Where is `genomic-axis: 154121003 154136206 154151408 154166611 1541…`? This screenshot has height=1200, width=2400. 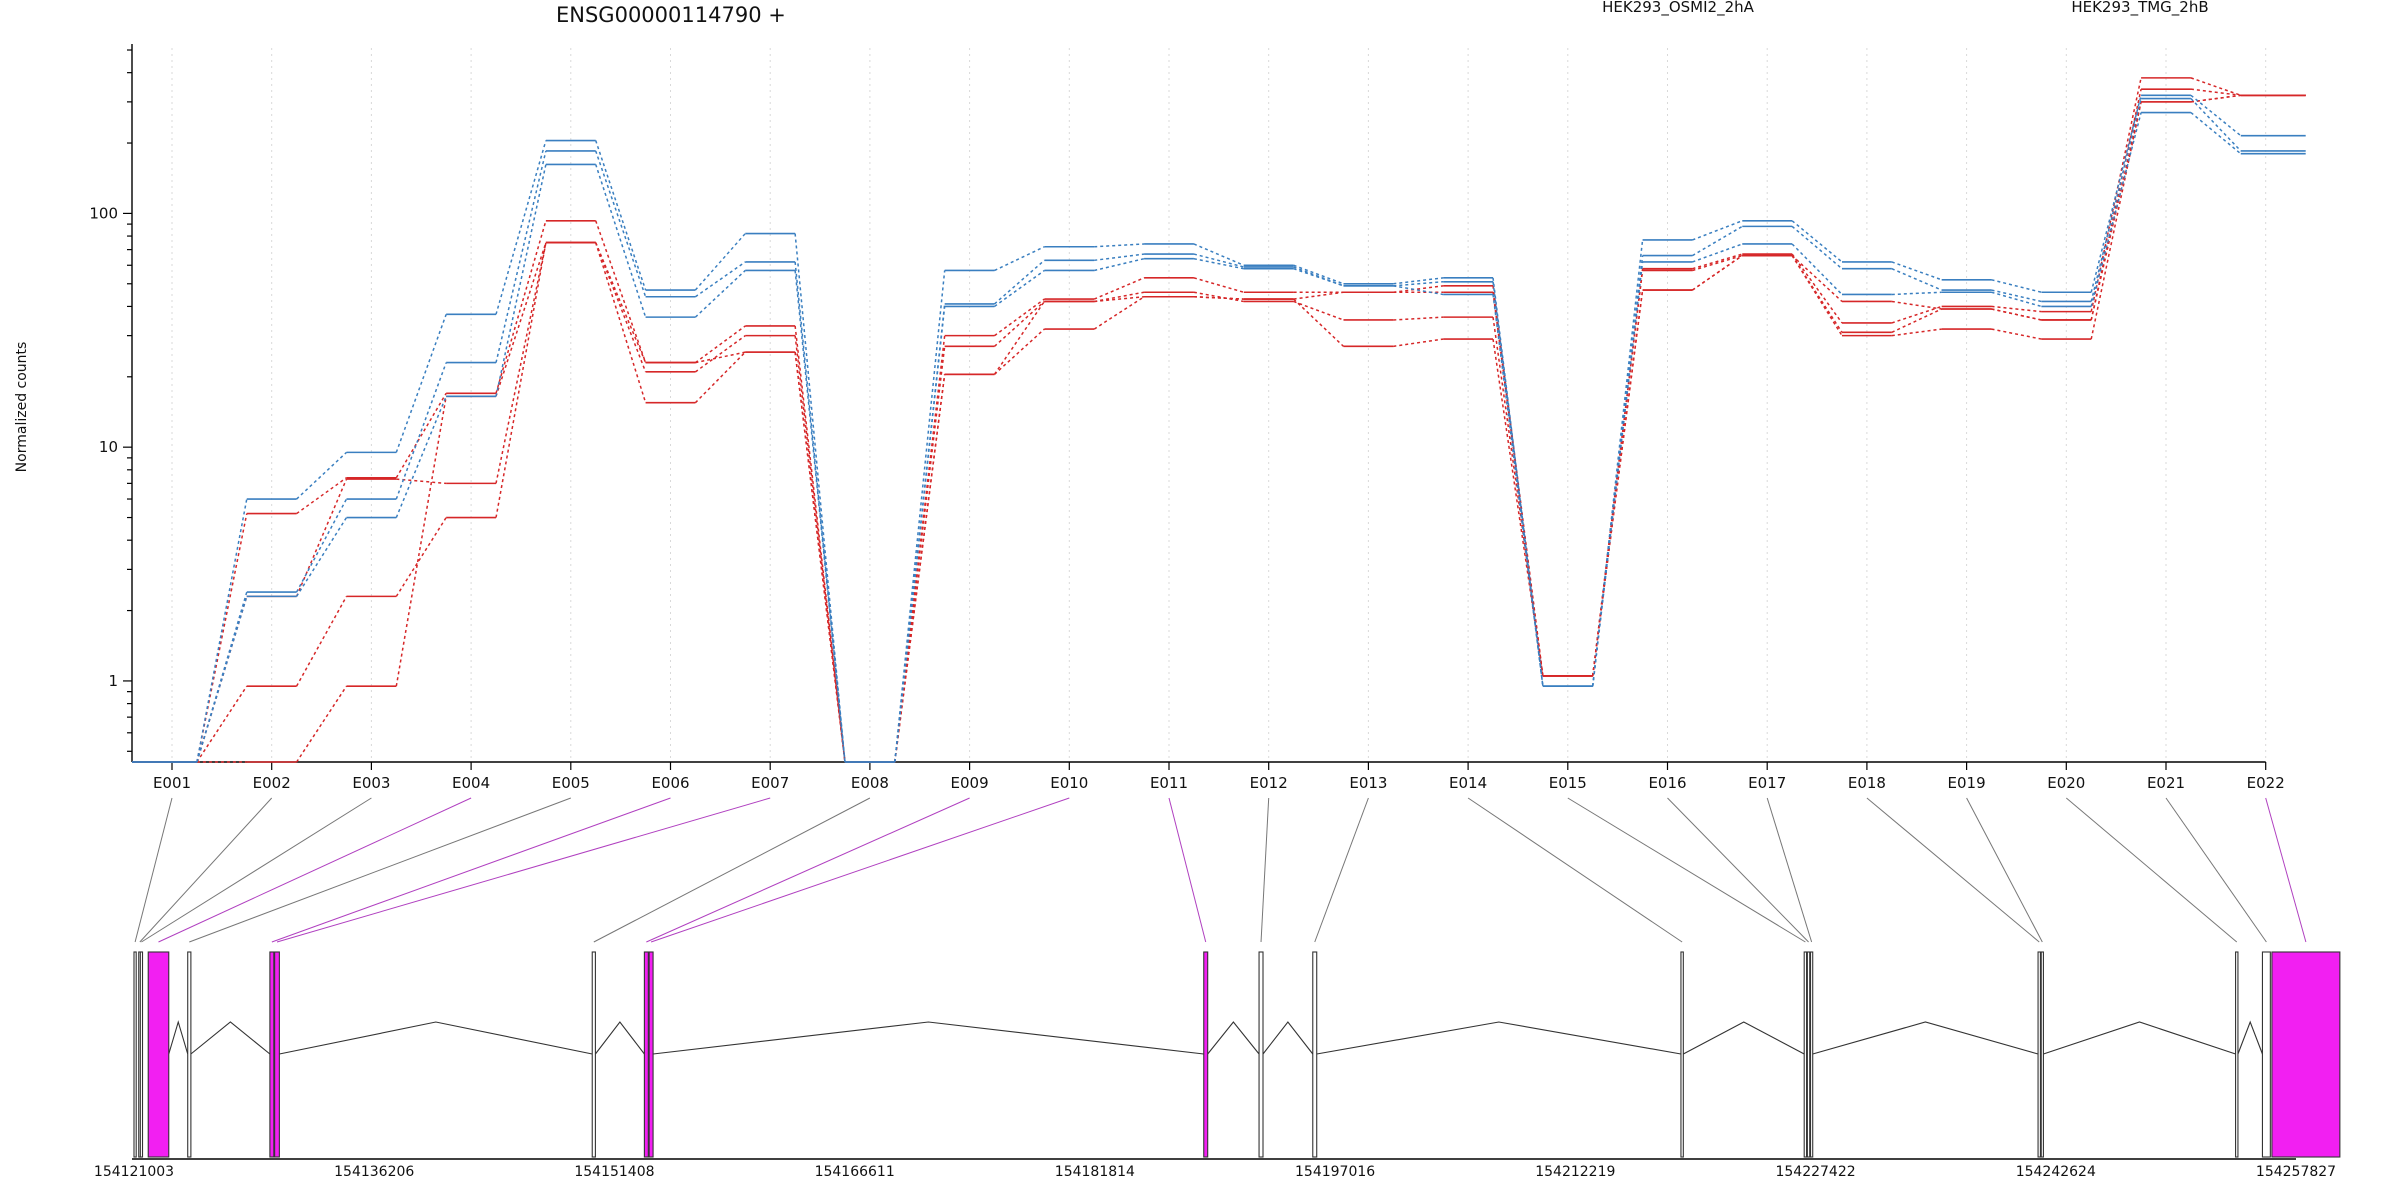
genomic-axis: 154121003 154136206 154151408 154166611 1541… is located at coordinates (1215, 1169).